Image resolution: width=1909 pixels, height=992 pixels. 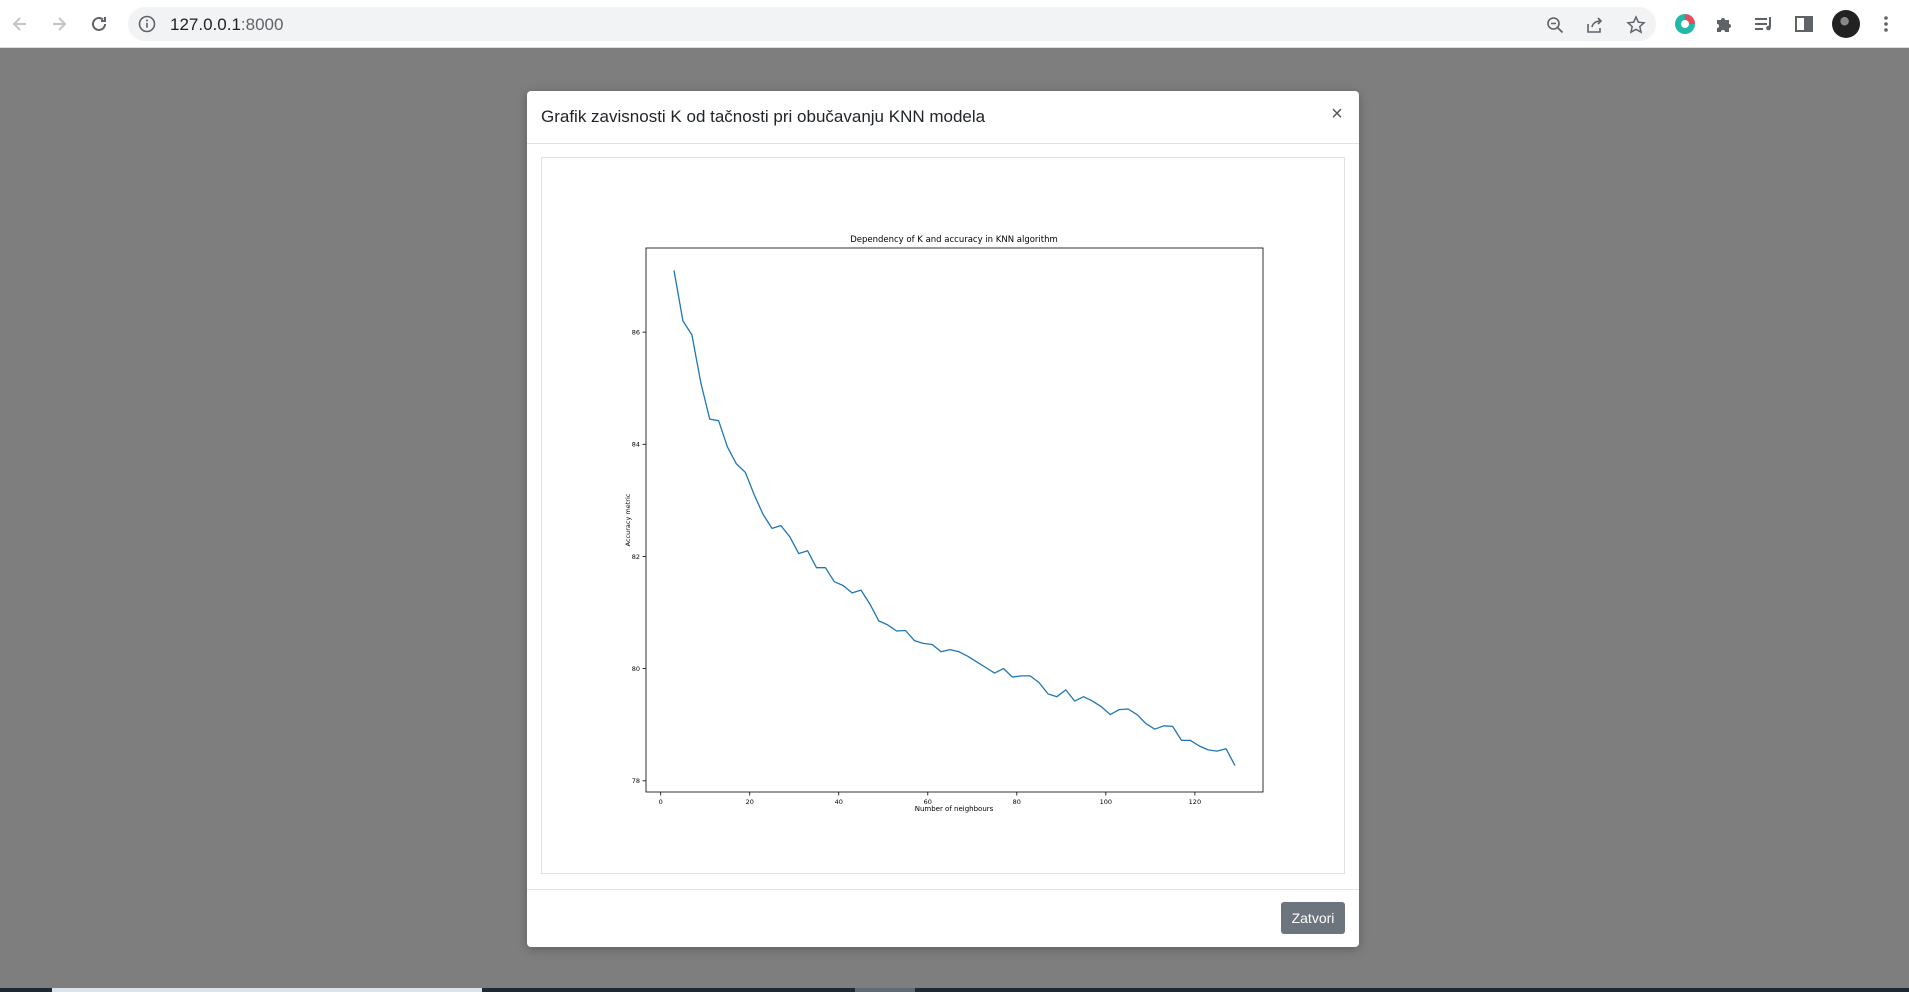 I want to click on address-bar: 127.0.0.1:8000, so click(x=892, y=24).